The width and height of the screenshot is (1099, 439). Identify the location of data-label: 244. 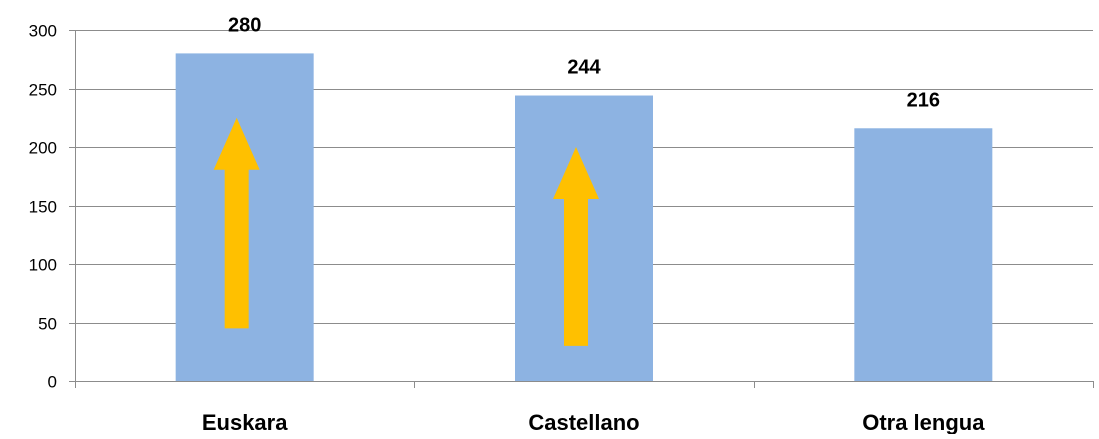
(584, 68).